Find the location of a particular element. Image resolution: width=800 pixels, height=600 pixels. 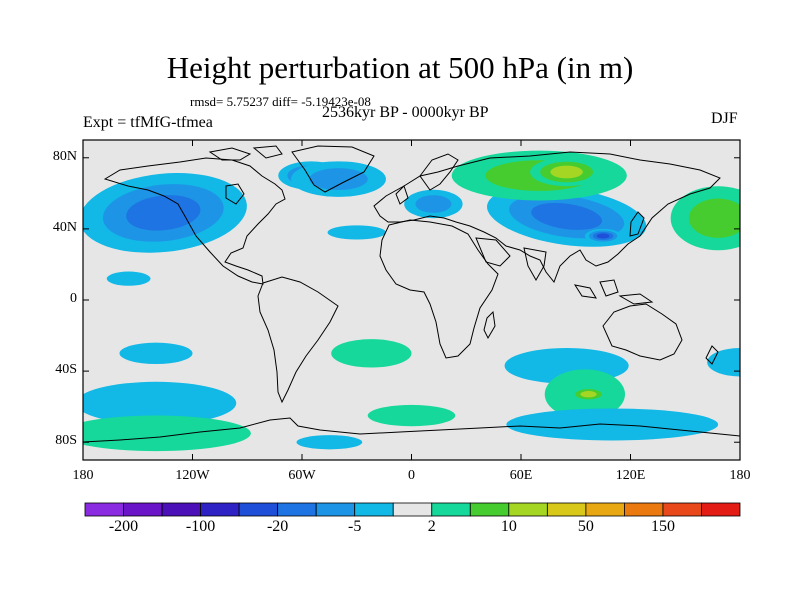

colorbar-label: -200 is located at coordinates (123, 526).